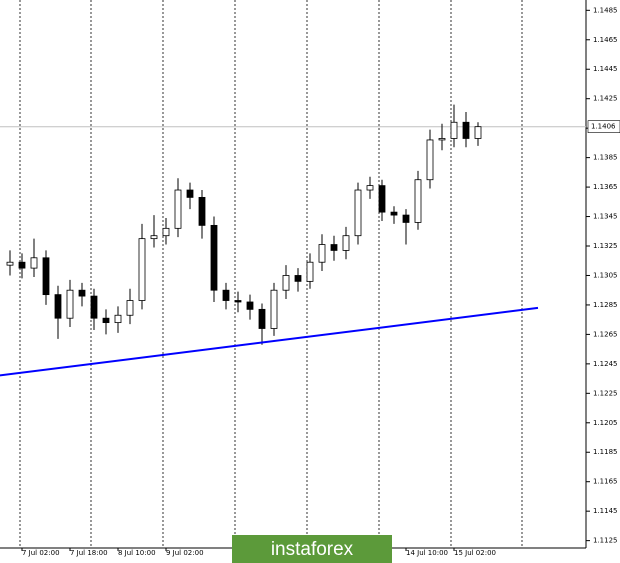 This screenshot has width=620, height=563. What do you see at coordinates (605, 187) in the screenshot?
I see `y-tick-label: 1.1365` at bounding box center [605, 187].